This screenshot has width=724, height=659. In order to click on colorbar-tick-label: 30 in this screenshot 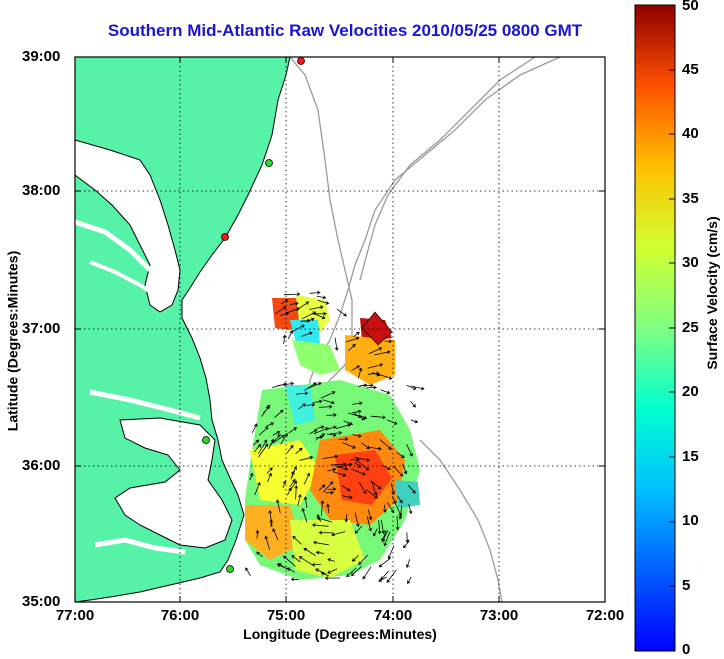, I will do `click(690, 262)`.